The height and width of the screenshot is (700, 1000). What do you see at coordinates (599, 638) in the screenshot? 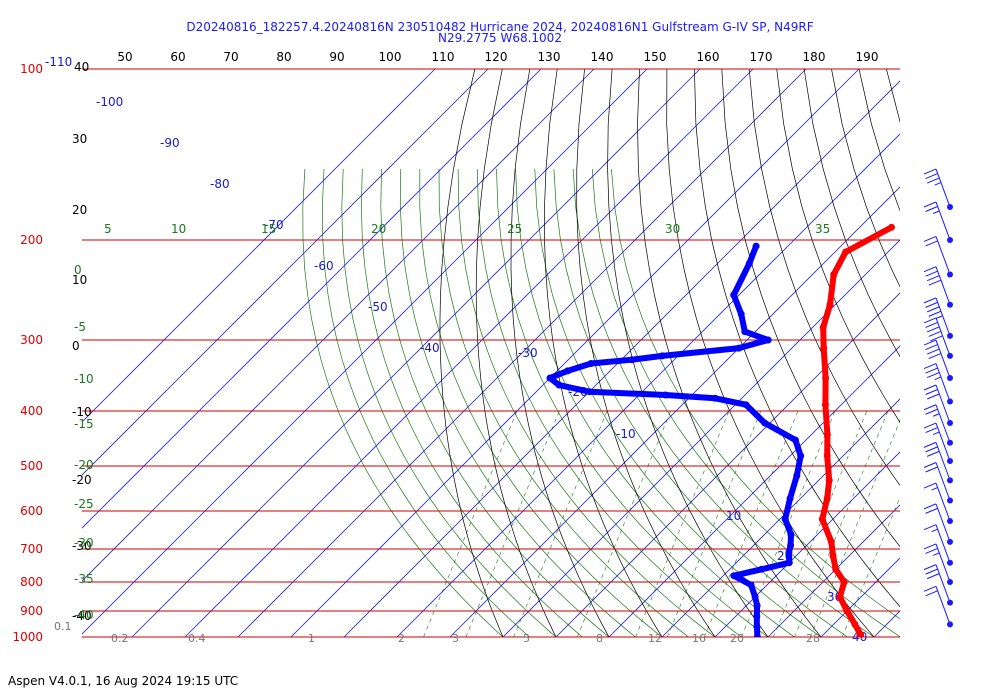
I see `mixing-ratio-label: 8` at bounding box center [599, 638].